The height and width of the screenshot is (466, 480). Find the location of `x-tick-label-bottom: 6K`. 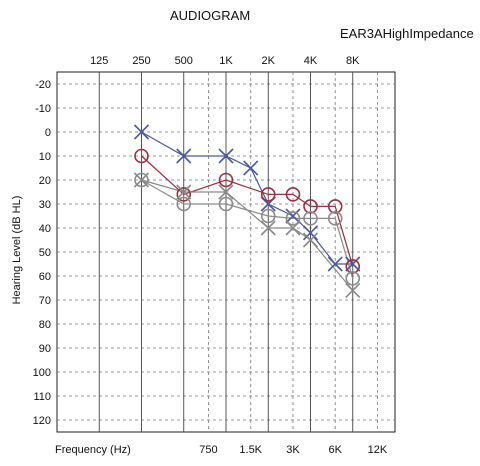

x-tick-label-bottom: 6K is located at coordinates (335, 450).